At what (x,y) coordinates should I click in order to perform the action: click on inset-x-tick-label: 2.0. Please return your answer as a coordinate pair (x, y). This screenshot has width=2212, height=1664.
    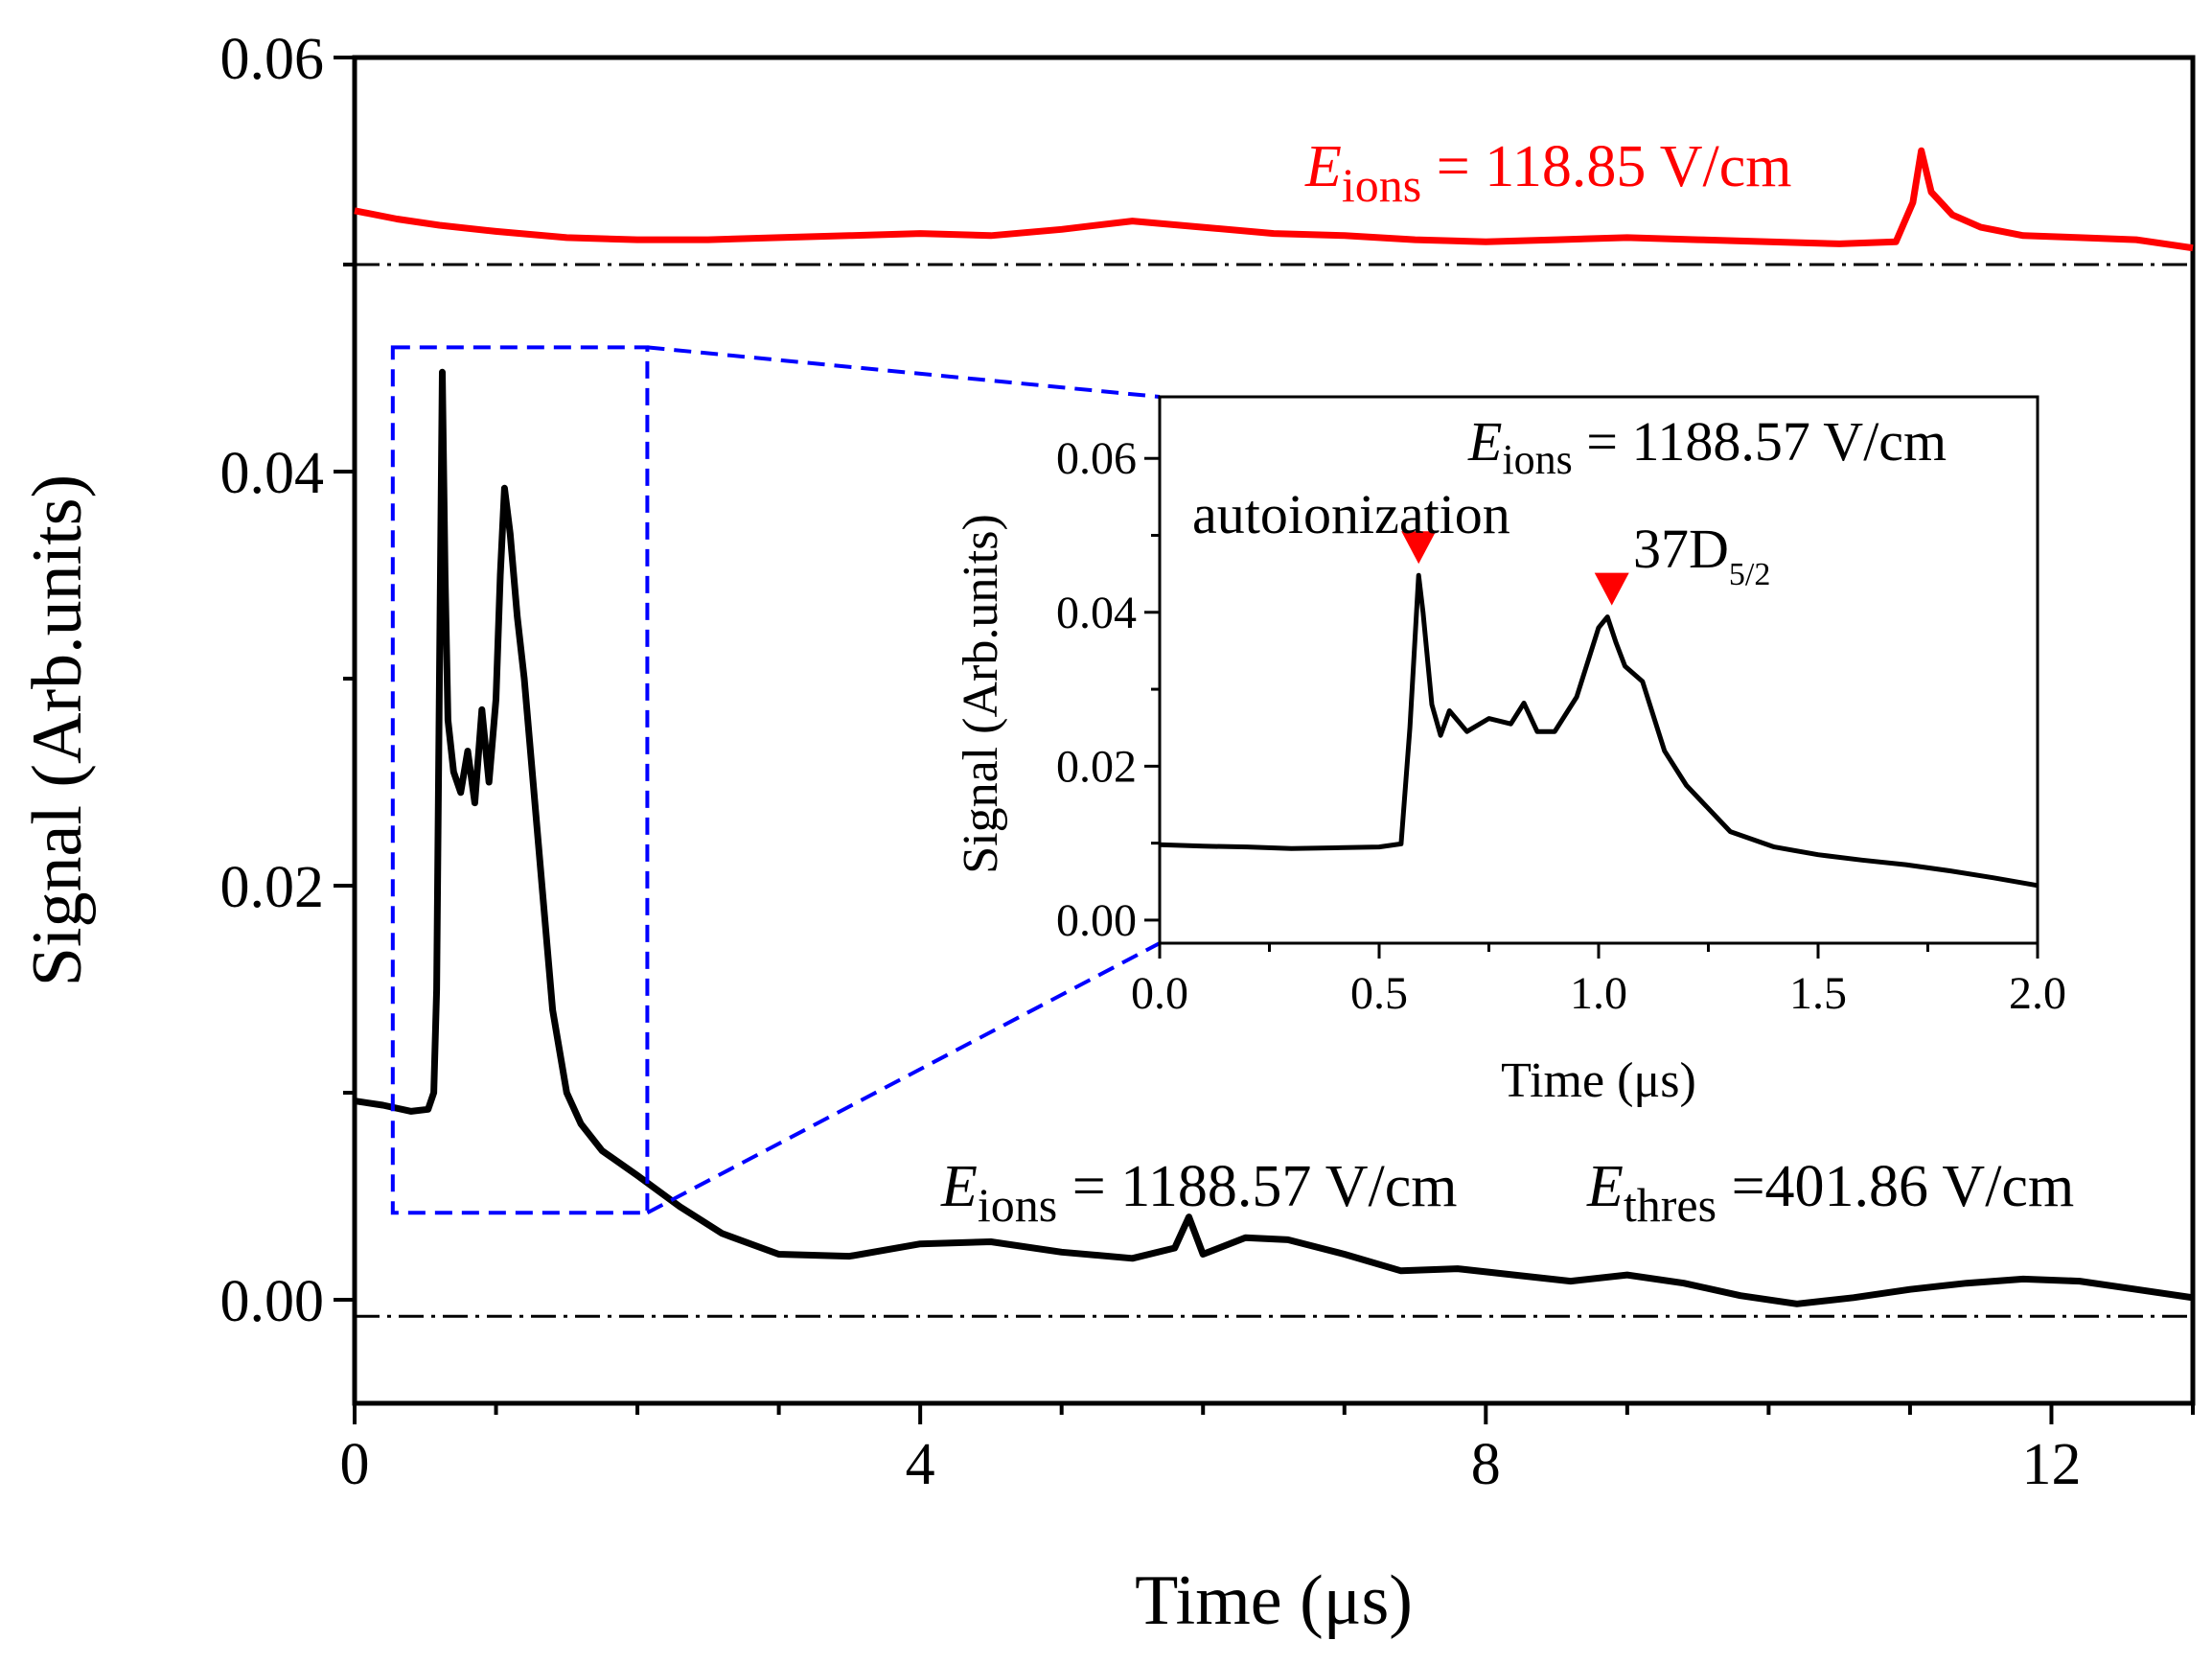
    Looking at the image, I should click on (2038, 994).